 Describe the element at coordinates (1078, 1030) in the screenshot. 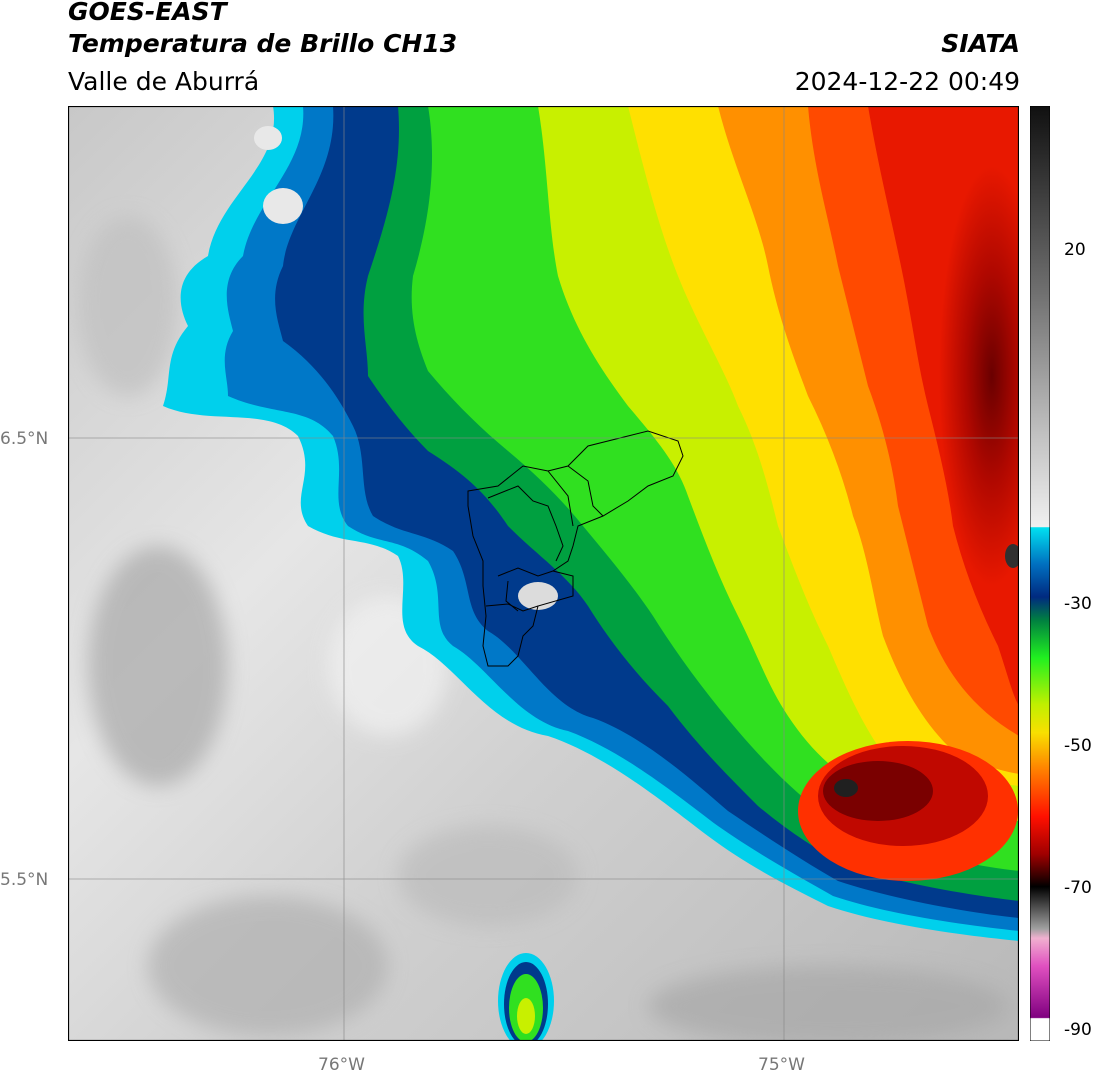

I see `colorbar-tick-minus90: -90` at that location.